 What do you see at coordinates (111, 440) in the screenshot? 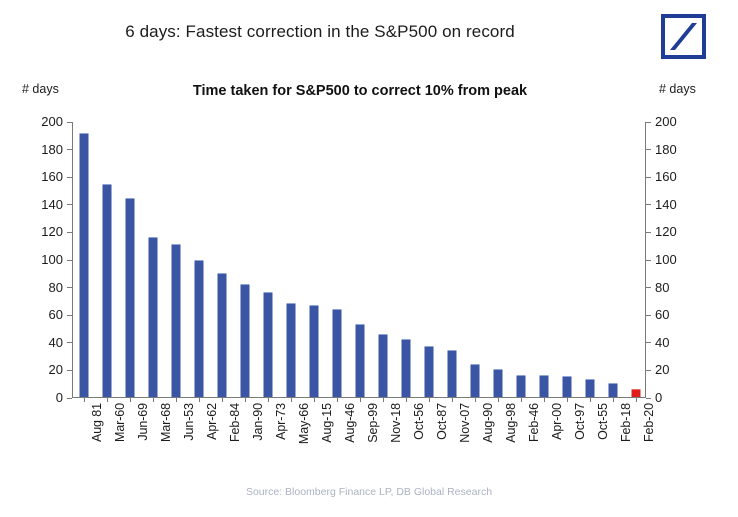
I see `x-axis-label-slot: Mar-60` at bounding box center [111, 440].